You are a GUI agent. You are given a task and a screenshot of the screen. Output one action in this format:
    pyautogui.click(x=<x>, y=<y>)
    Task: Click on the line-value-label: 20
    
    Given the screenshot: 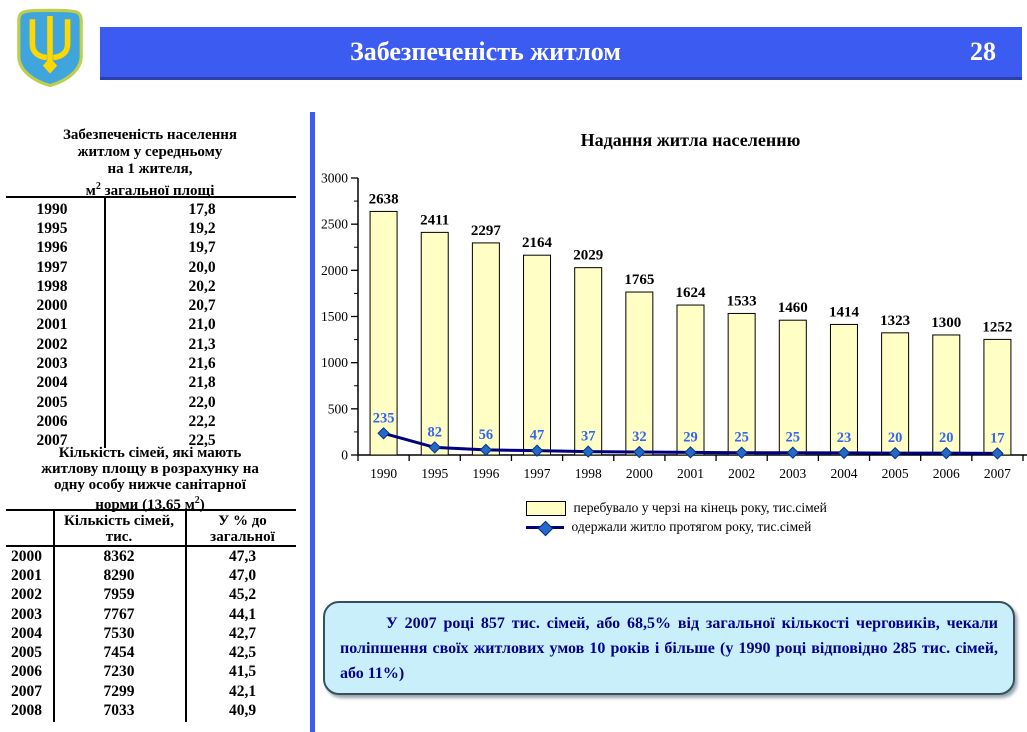 What is the action you would take?
    pyautogui.click(x=895, y=438)
    